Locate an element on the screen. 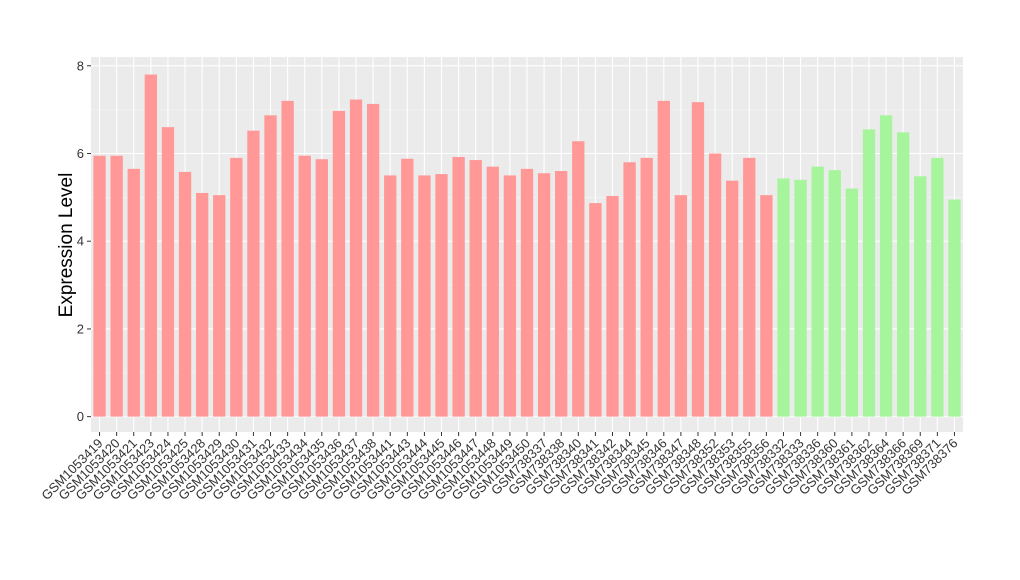 Image resolution: width=1020 pixels, height=580 pixels. bar-GSM738376 is located at coordinates (954, 308).